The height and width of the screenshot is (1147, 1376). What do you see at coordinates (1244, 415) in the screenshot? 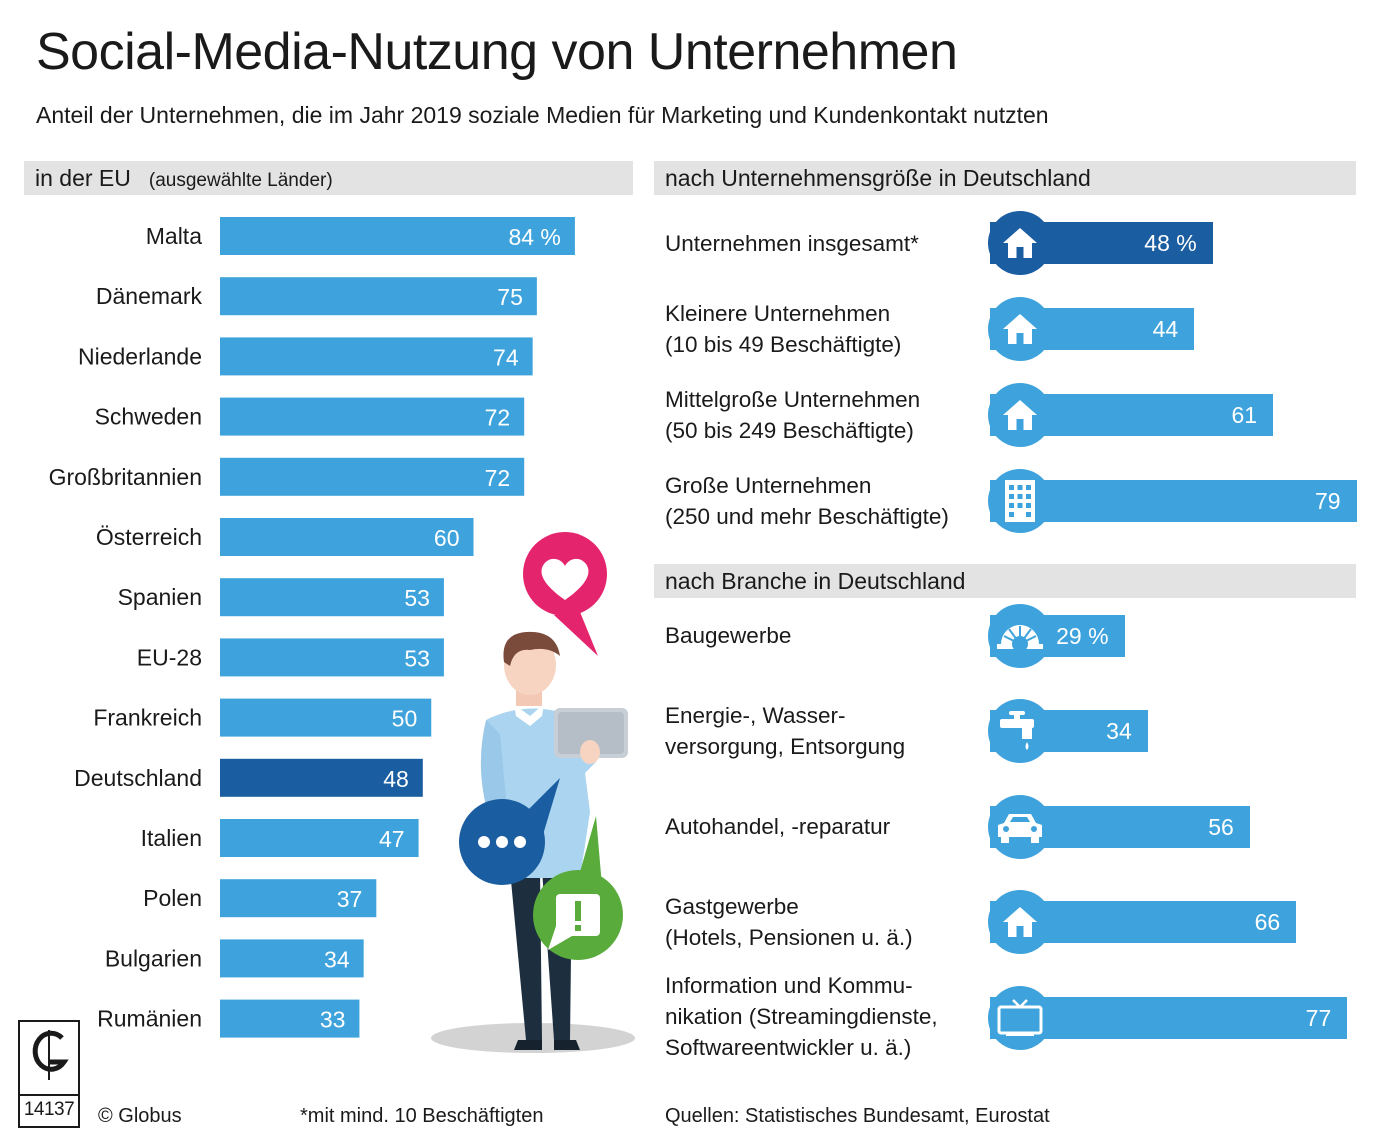
I see `data-label: 61` at bounding box center [1244, 415].